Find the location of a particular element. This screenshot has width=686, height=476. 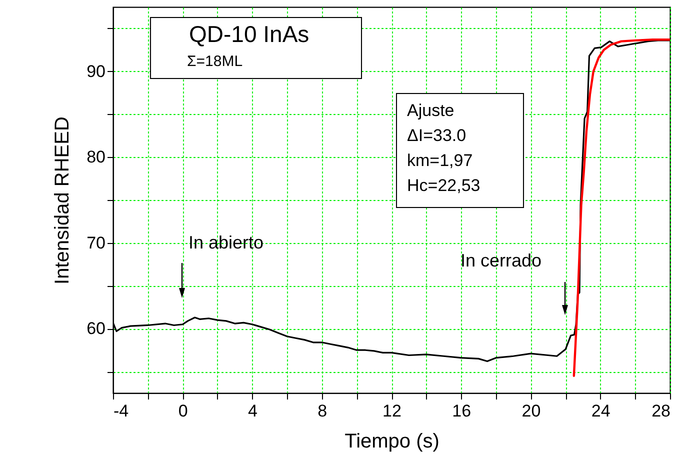

y-tick-label: 60 is located at coordinates (96, 328).